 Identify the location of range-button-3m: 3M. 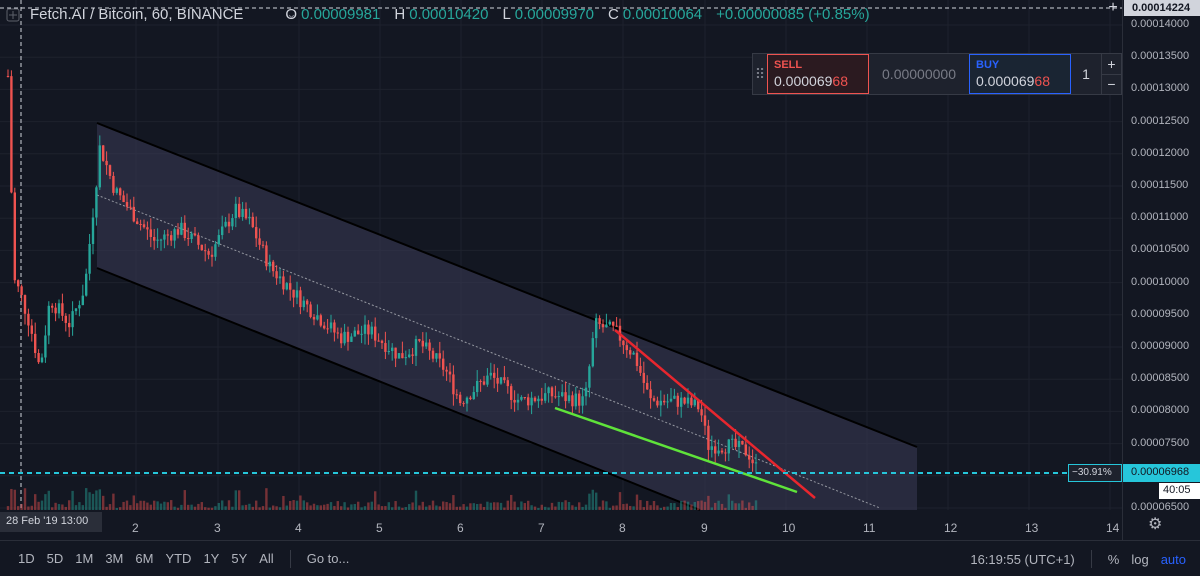
(114, 558).